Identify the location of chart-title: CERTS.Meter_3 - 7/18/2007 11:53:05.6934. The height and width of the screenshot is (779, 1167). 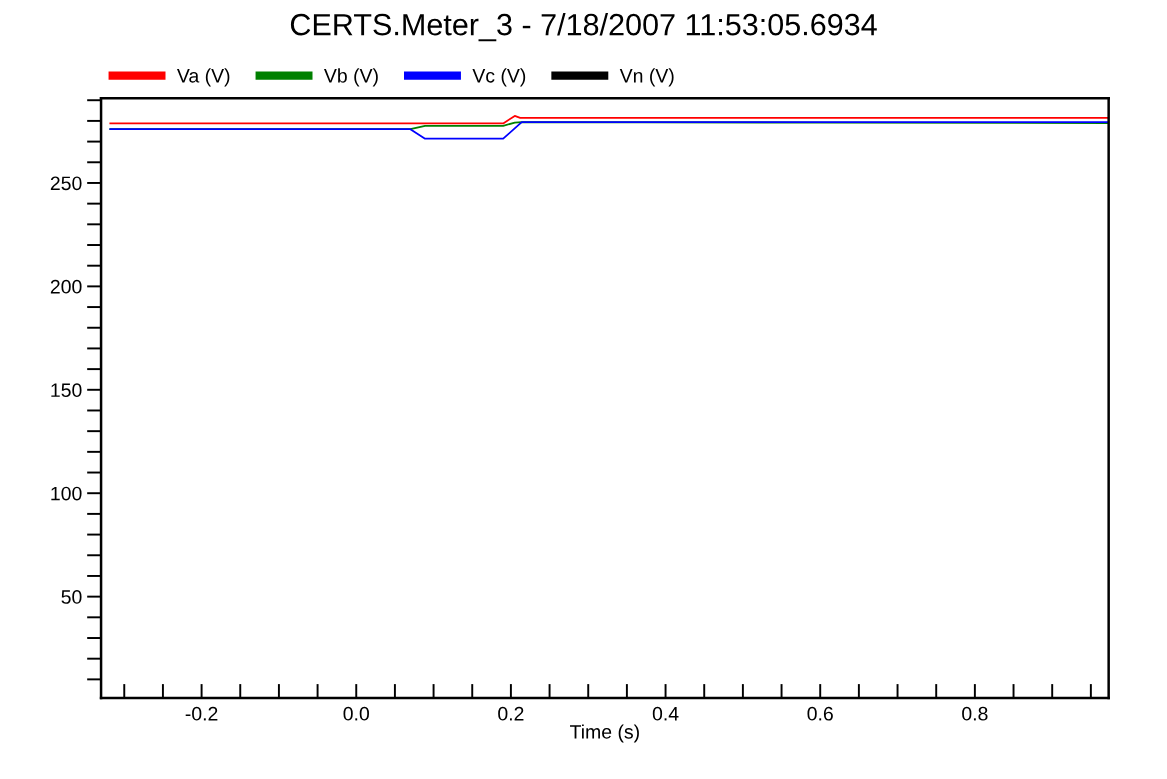
(583, 27).